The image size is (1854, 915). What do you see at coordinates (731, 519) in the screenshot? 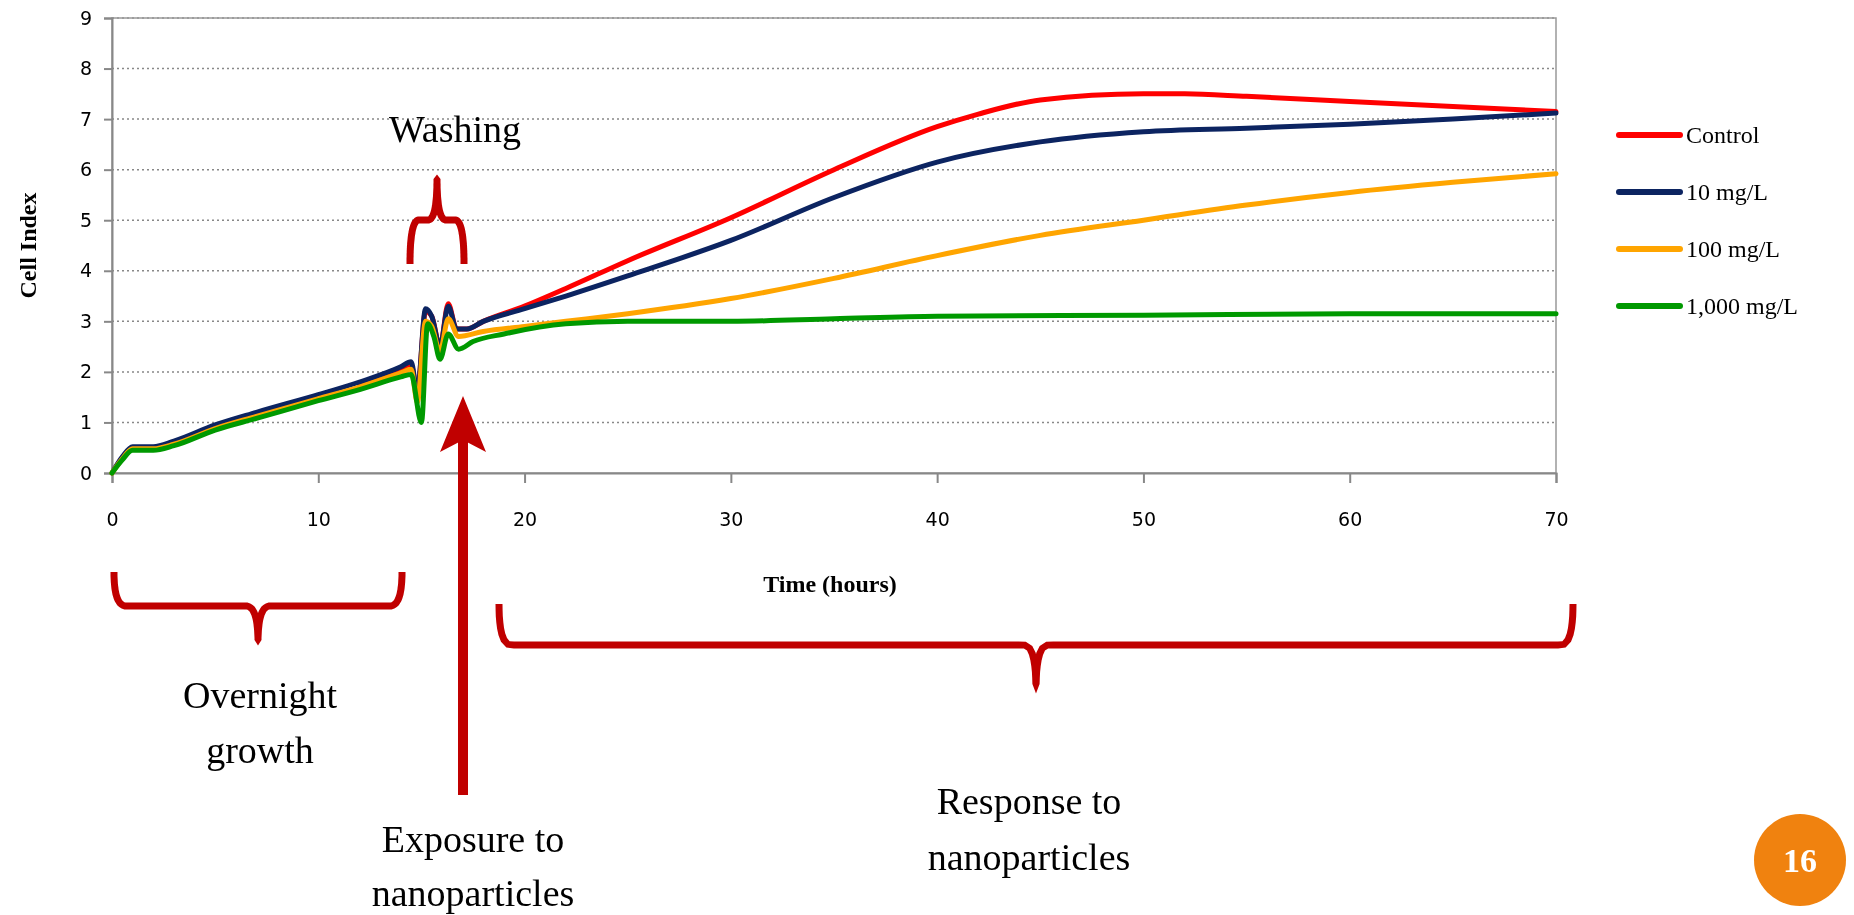
I see `x-tick-label: 30` at bounding box center [731, 519].